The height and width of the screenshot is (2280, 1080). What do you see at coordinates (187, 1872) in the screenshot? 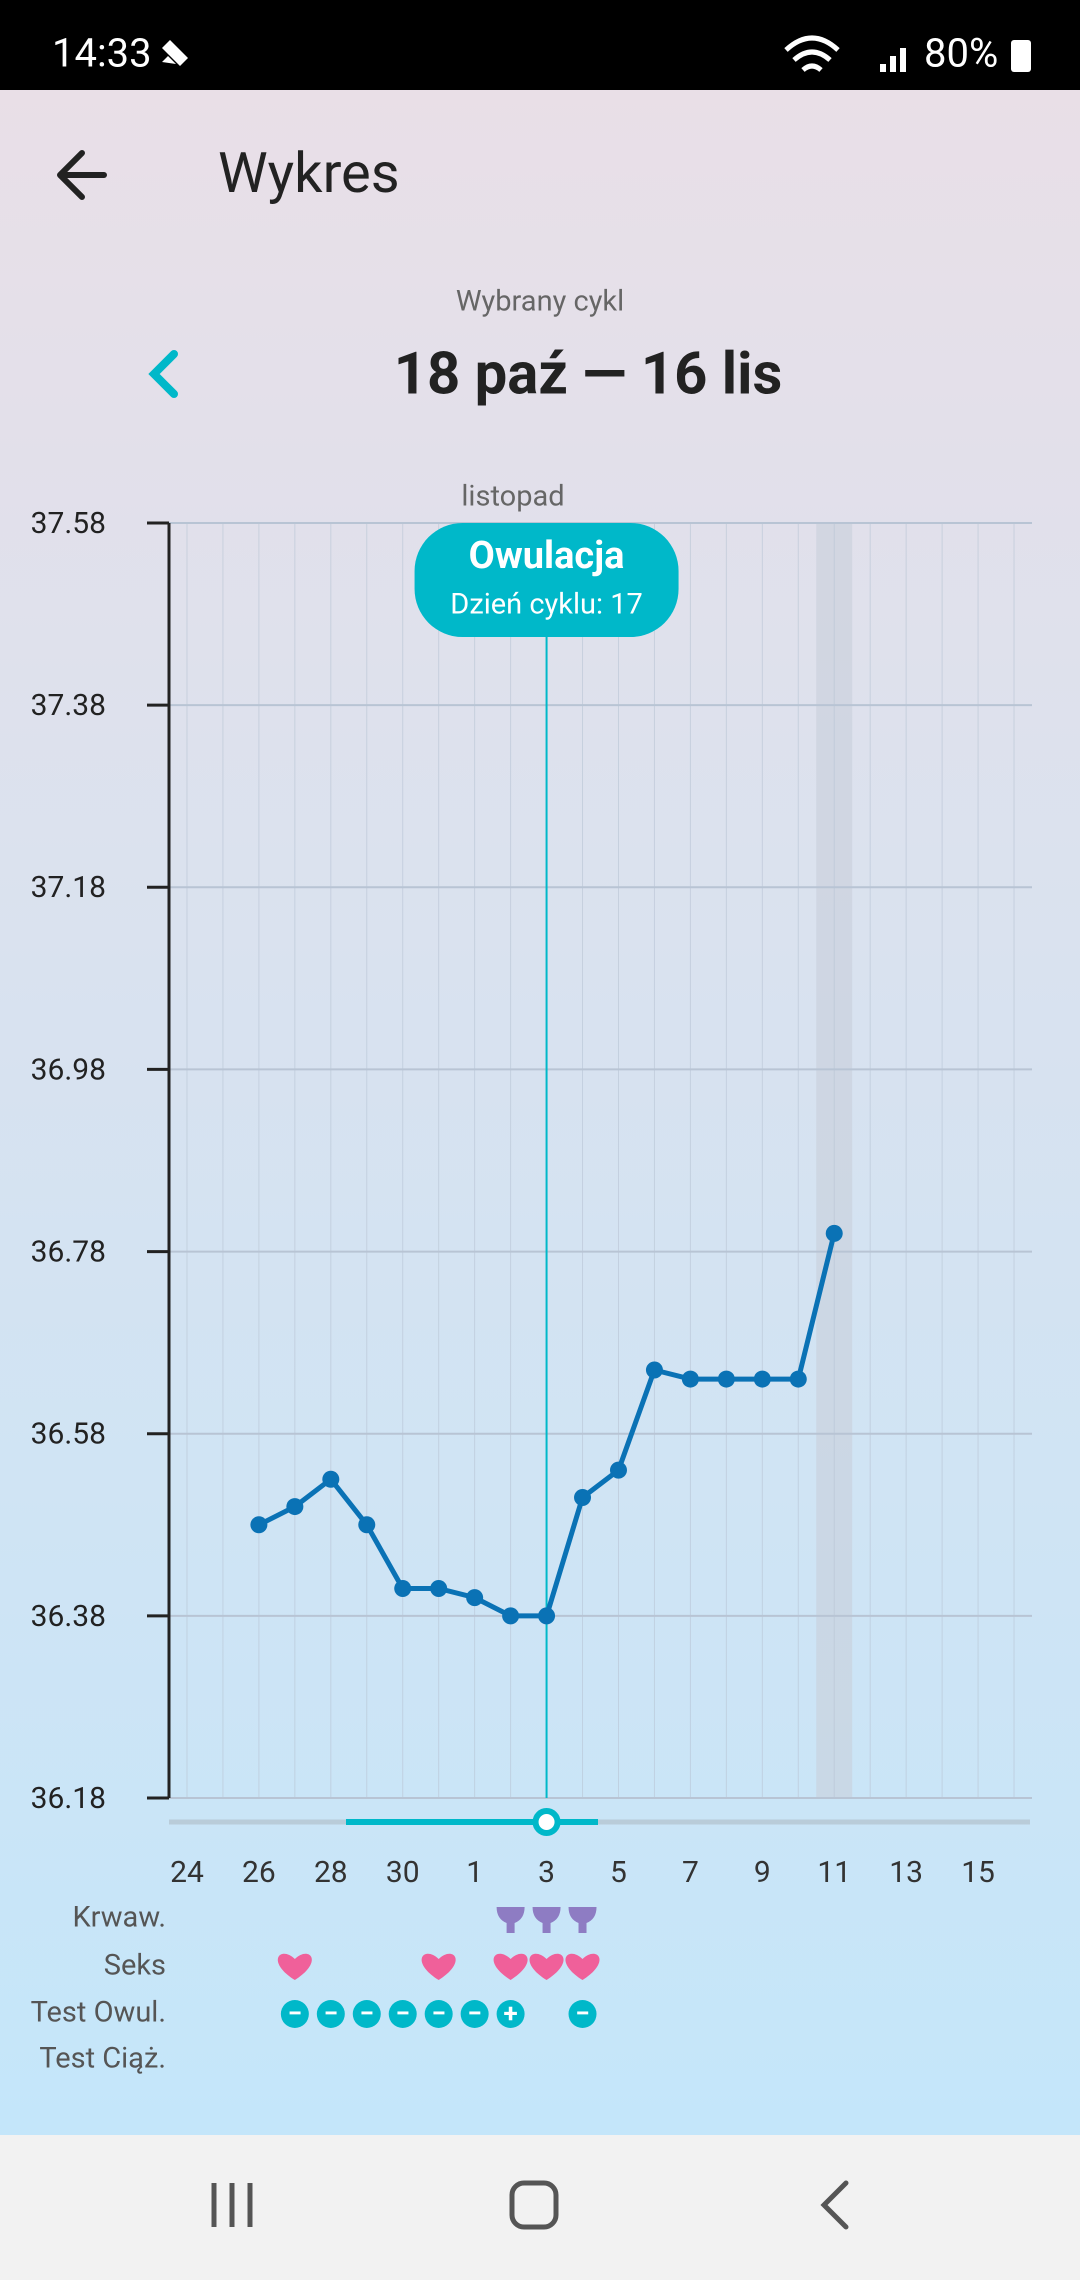
I see `x-tick-label: 24` at bounding box center [187, 1872].